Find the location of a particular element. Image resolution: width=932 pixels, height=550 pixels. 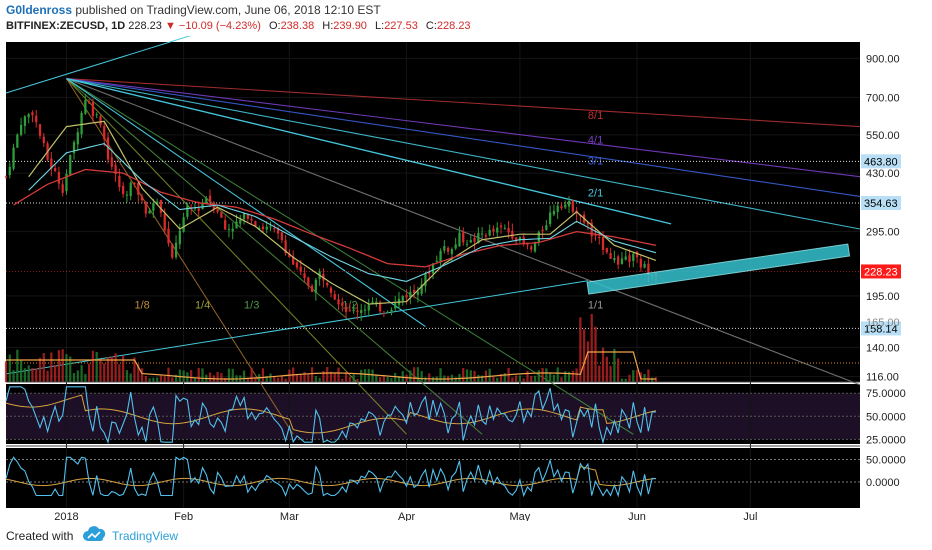

osc-signal-line is located at coordinates (330, 476).